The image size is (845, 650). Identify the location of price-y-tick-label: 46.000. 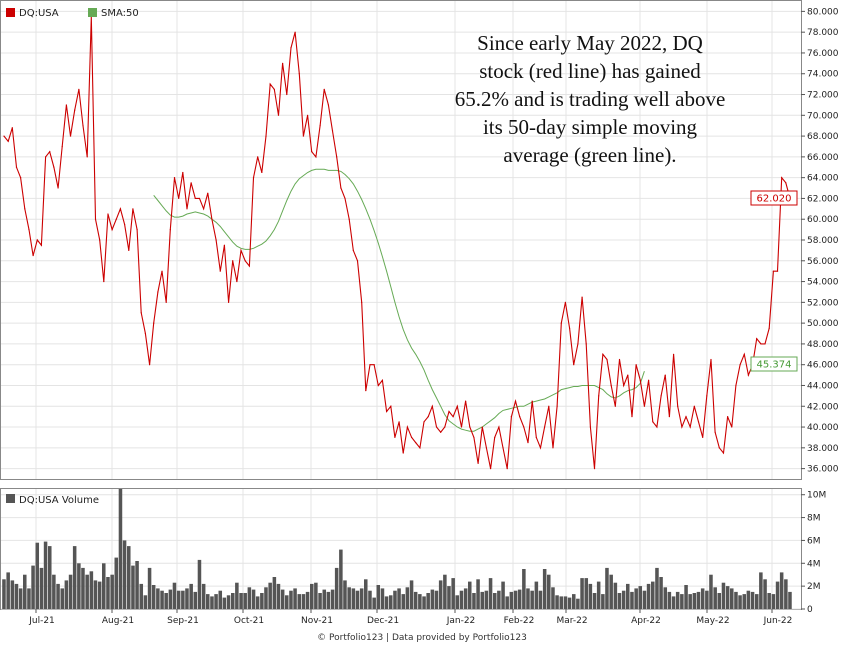
(823, 366).